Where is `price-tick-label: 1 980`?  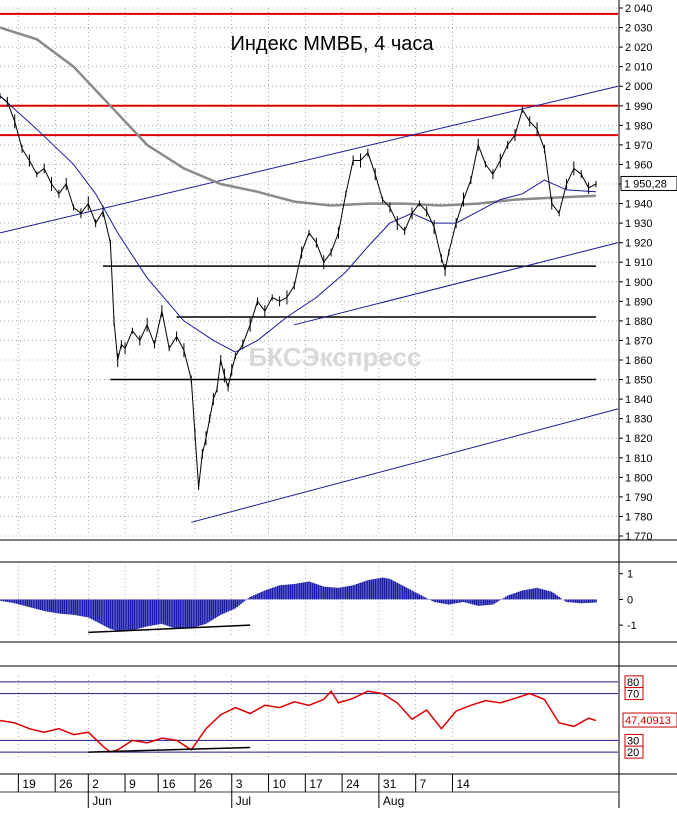
price-tick-label: 1 980 is located at coordinates (639, 126).